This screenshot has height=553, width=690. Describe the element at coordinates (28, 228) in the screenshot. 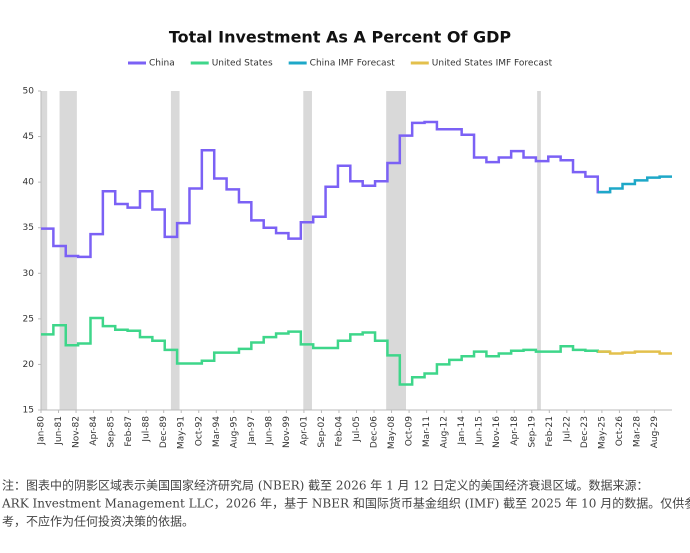

I see `y-tick-label: 35` at that location.